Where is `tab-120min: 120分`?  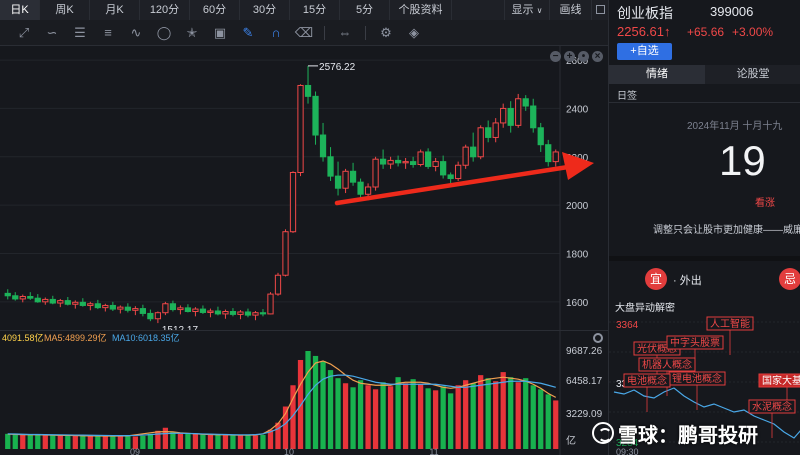
tab-120min: 120分 is located at coordinates (165, 10).